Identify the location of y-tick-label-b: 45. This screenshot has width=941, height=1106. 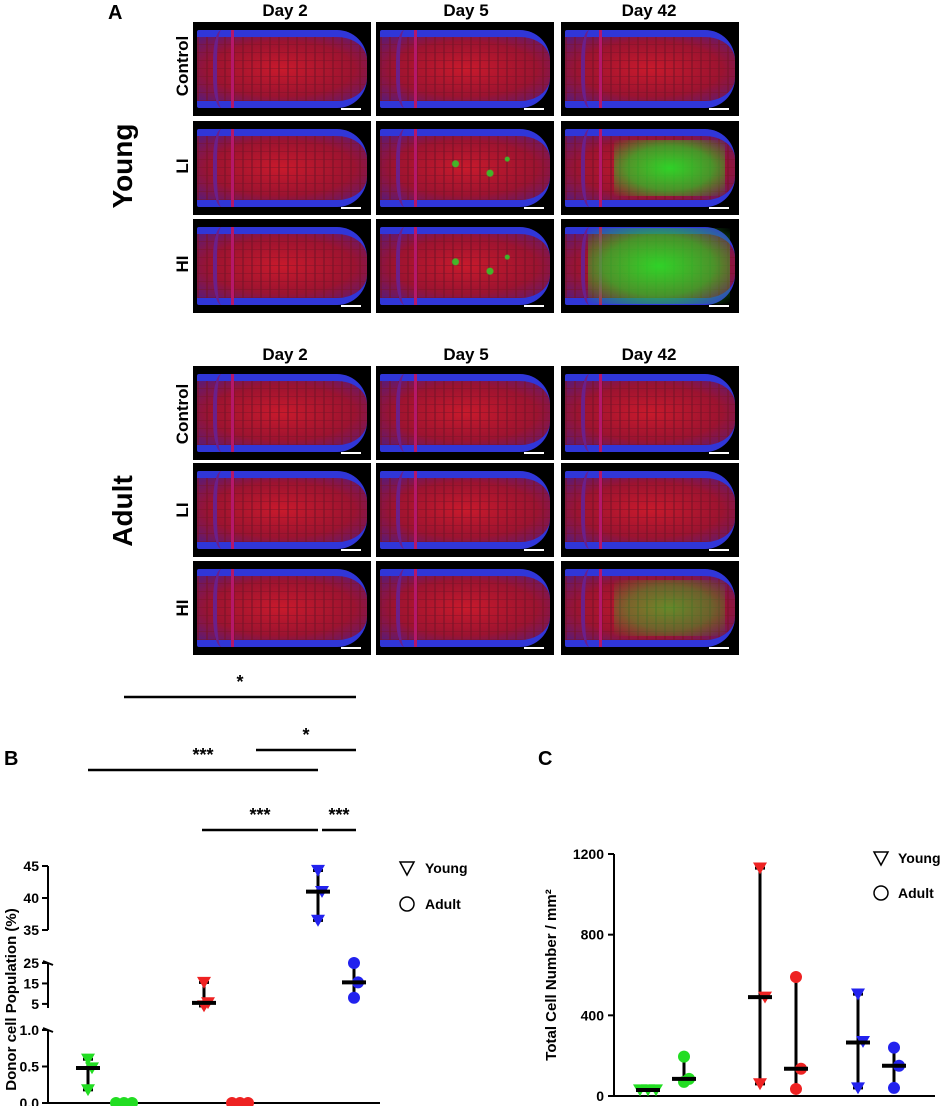
(31, 866).